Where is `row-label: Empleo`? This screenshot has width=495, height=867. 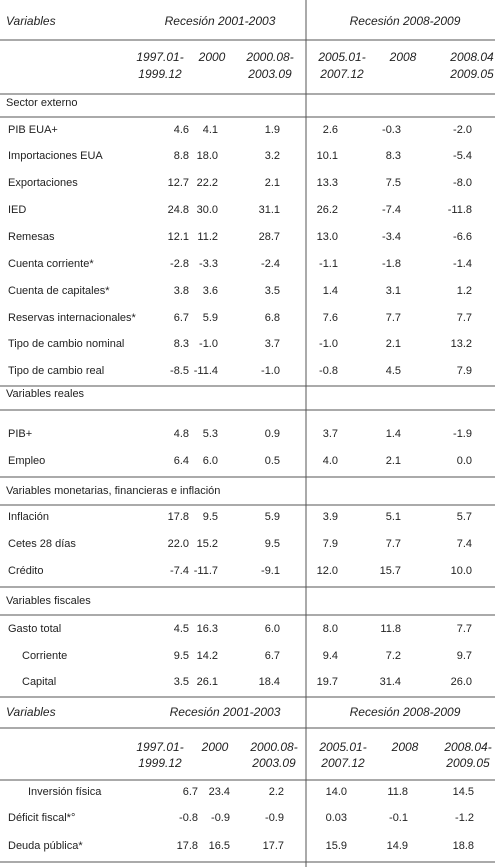
row-label: Empleo is located at coordinates (26, 461).